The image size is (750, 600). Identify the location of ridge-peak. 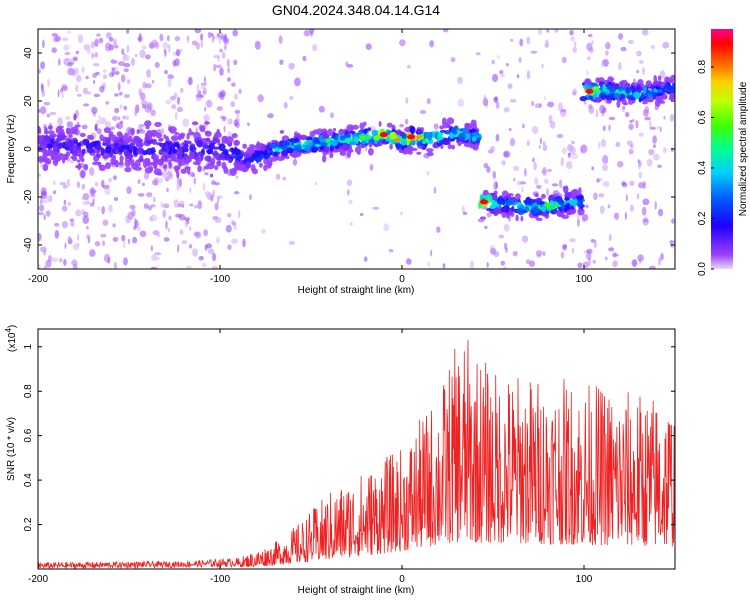
(483, 202).